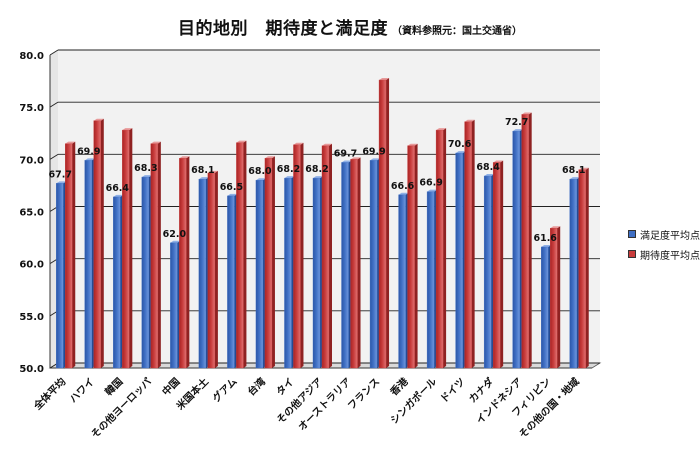 The image size is (700, 454). I want to click on chart-title-block: 目的地別 期待度と満足度 （資料参照元：国土交通省）, so click(350, 26).